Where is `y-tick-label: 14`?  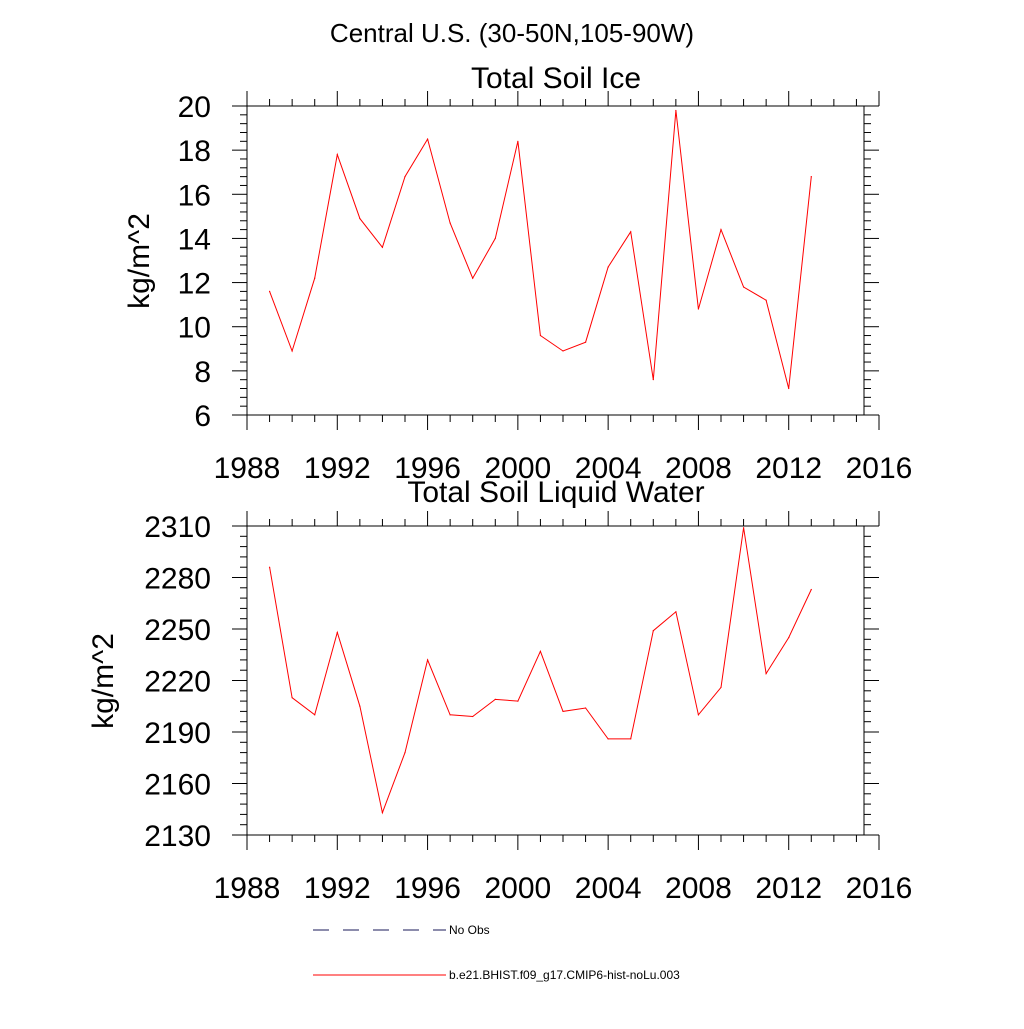
y-tick-label: 14 is located at coordinates (194, 239).